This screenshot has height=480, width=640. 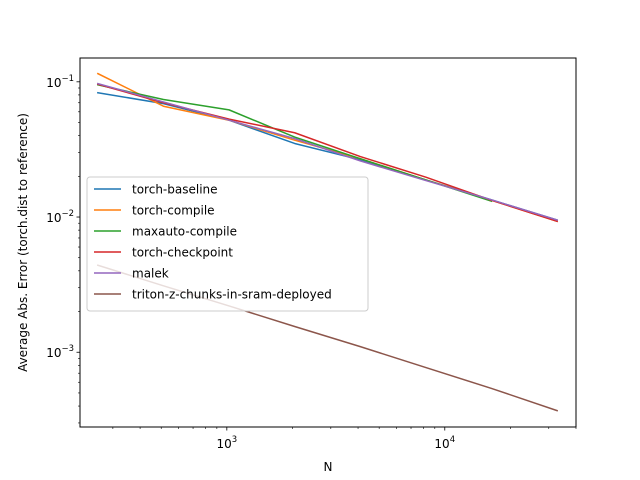 I want to click on x-tick-label: 10⁴, so click(x=444, y=443).